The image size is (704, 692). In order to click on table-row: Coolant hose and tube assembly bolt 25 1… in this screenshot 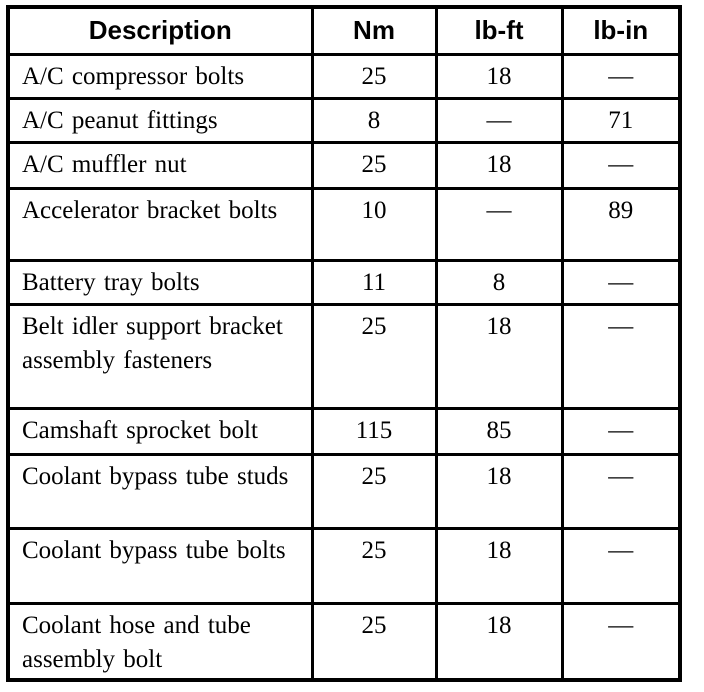, I will do `click(344, 641)`.